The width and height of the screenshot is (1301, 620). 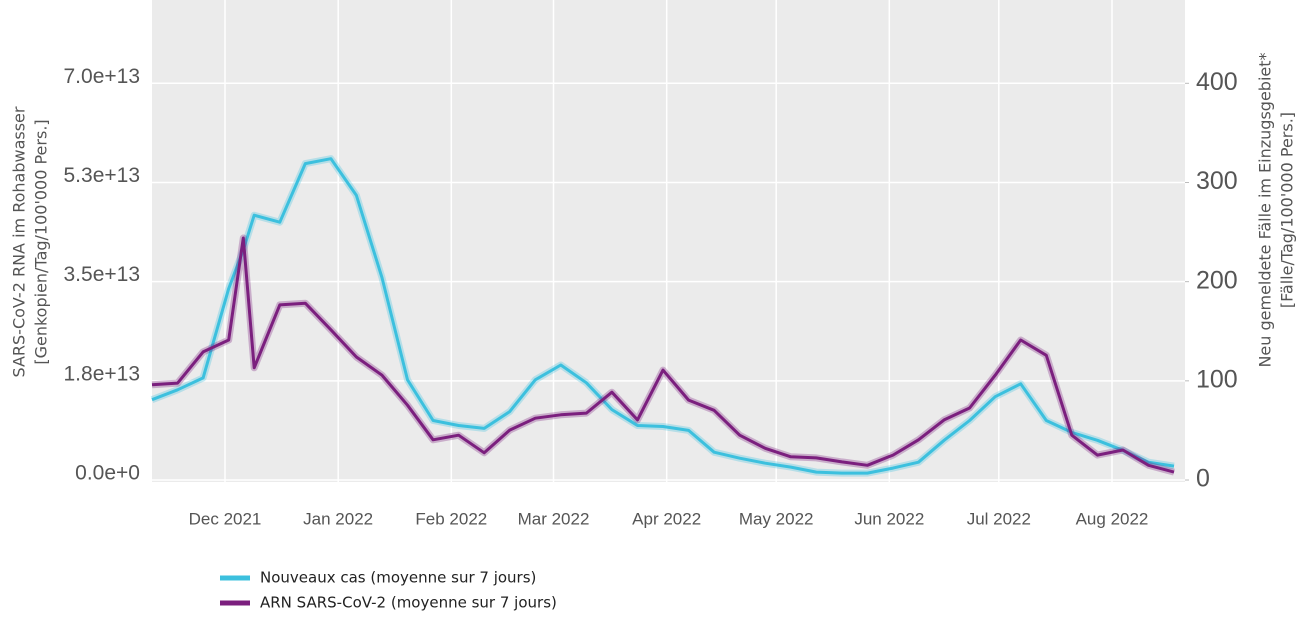 What do you see at coordinates (1265, 209) in the screenshot?
I see `y2-axis-title: Neu gemeldete Fälle im Einzugsgebiet*` at bounding box center [1265, 209].